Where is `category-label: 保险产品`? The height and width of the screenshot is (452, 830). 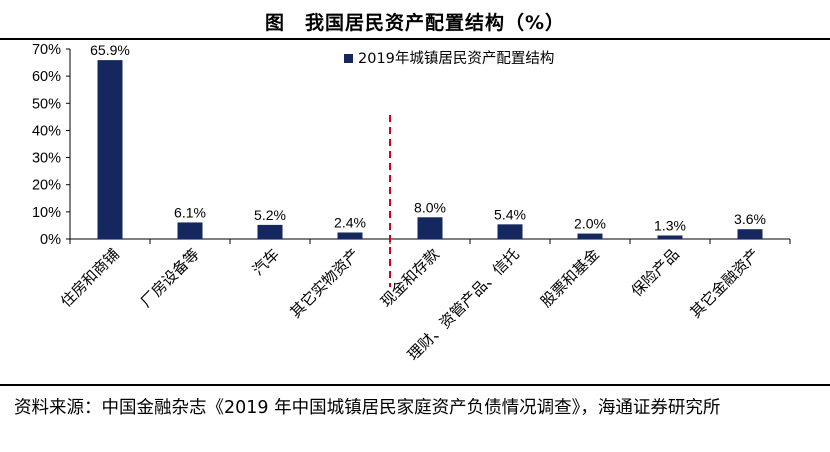 category-label: 保险产品 is located at coordinates (655, 272).